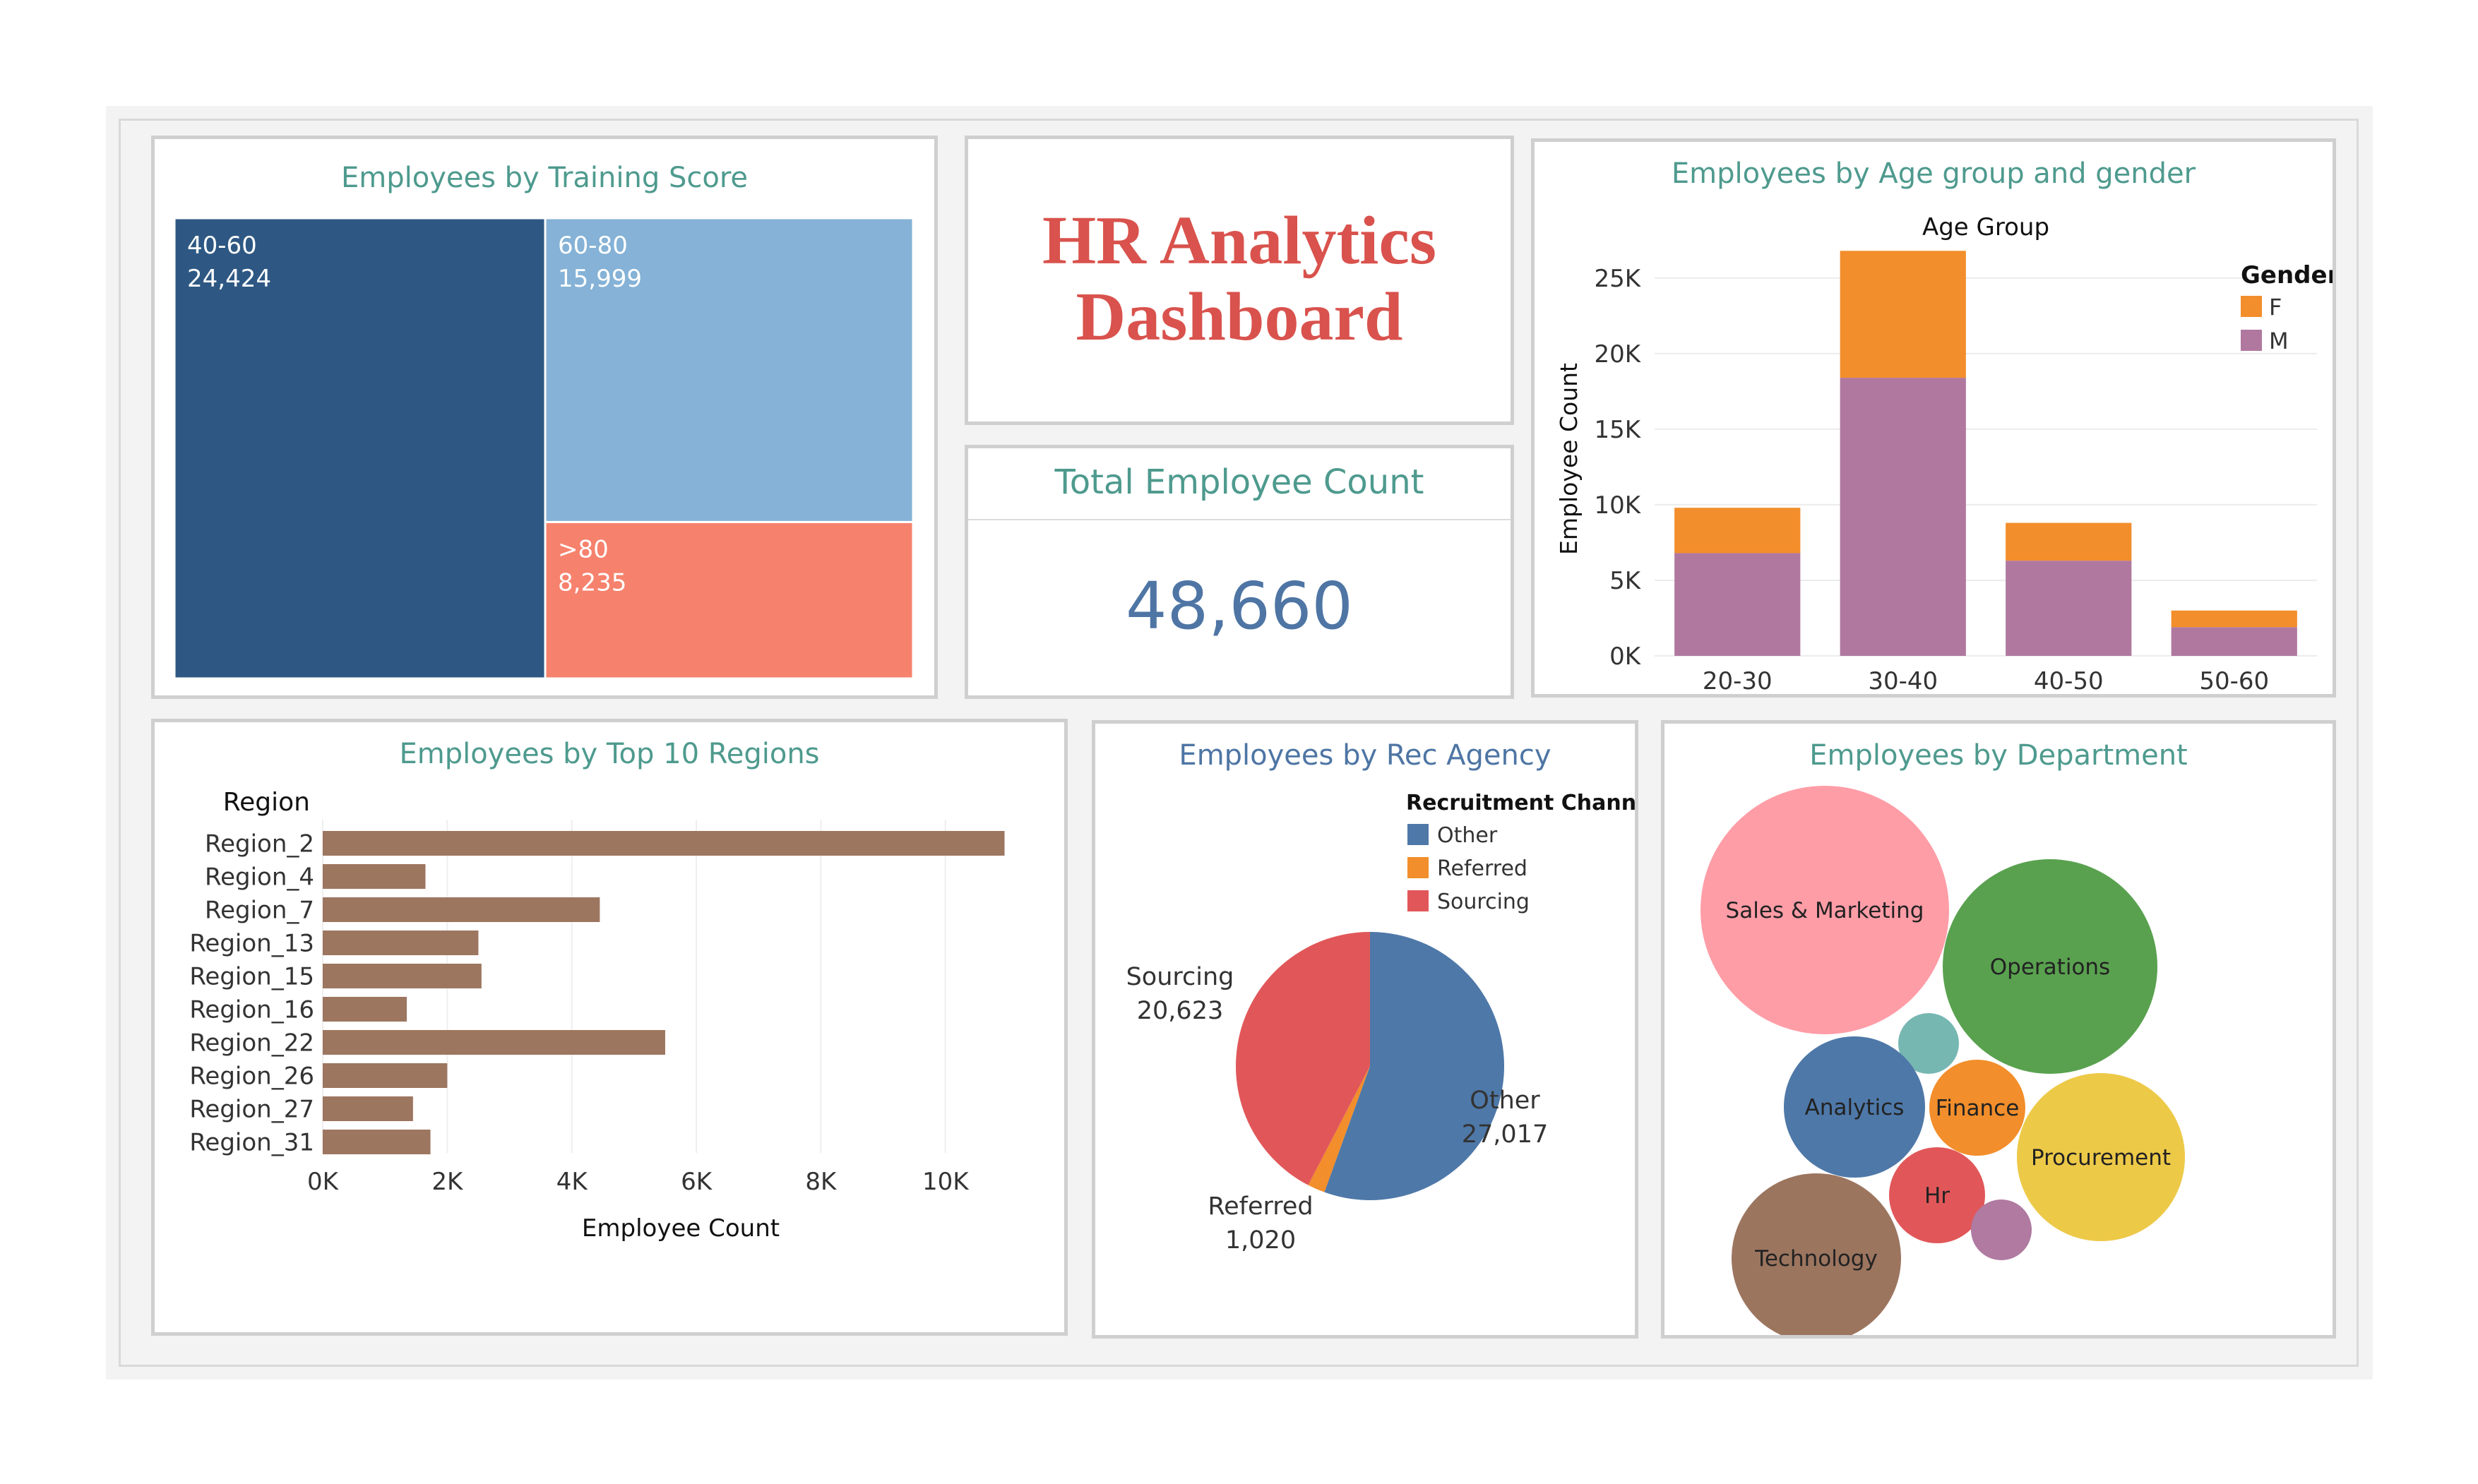 Image resolution: width=2478 pixels, height=1484 pixels. I want to click on title-panel: HR Analytics Dashboard, so click(1239, 280).